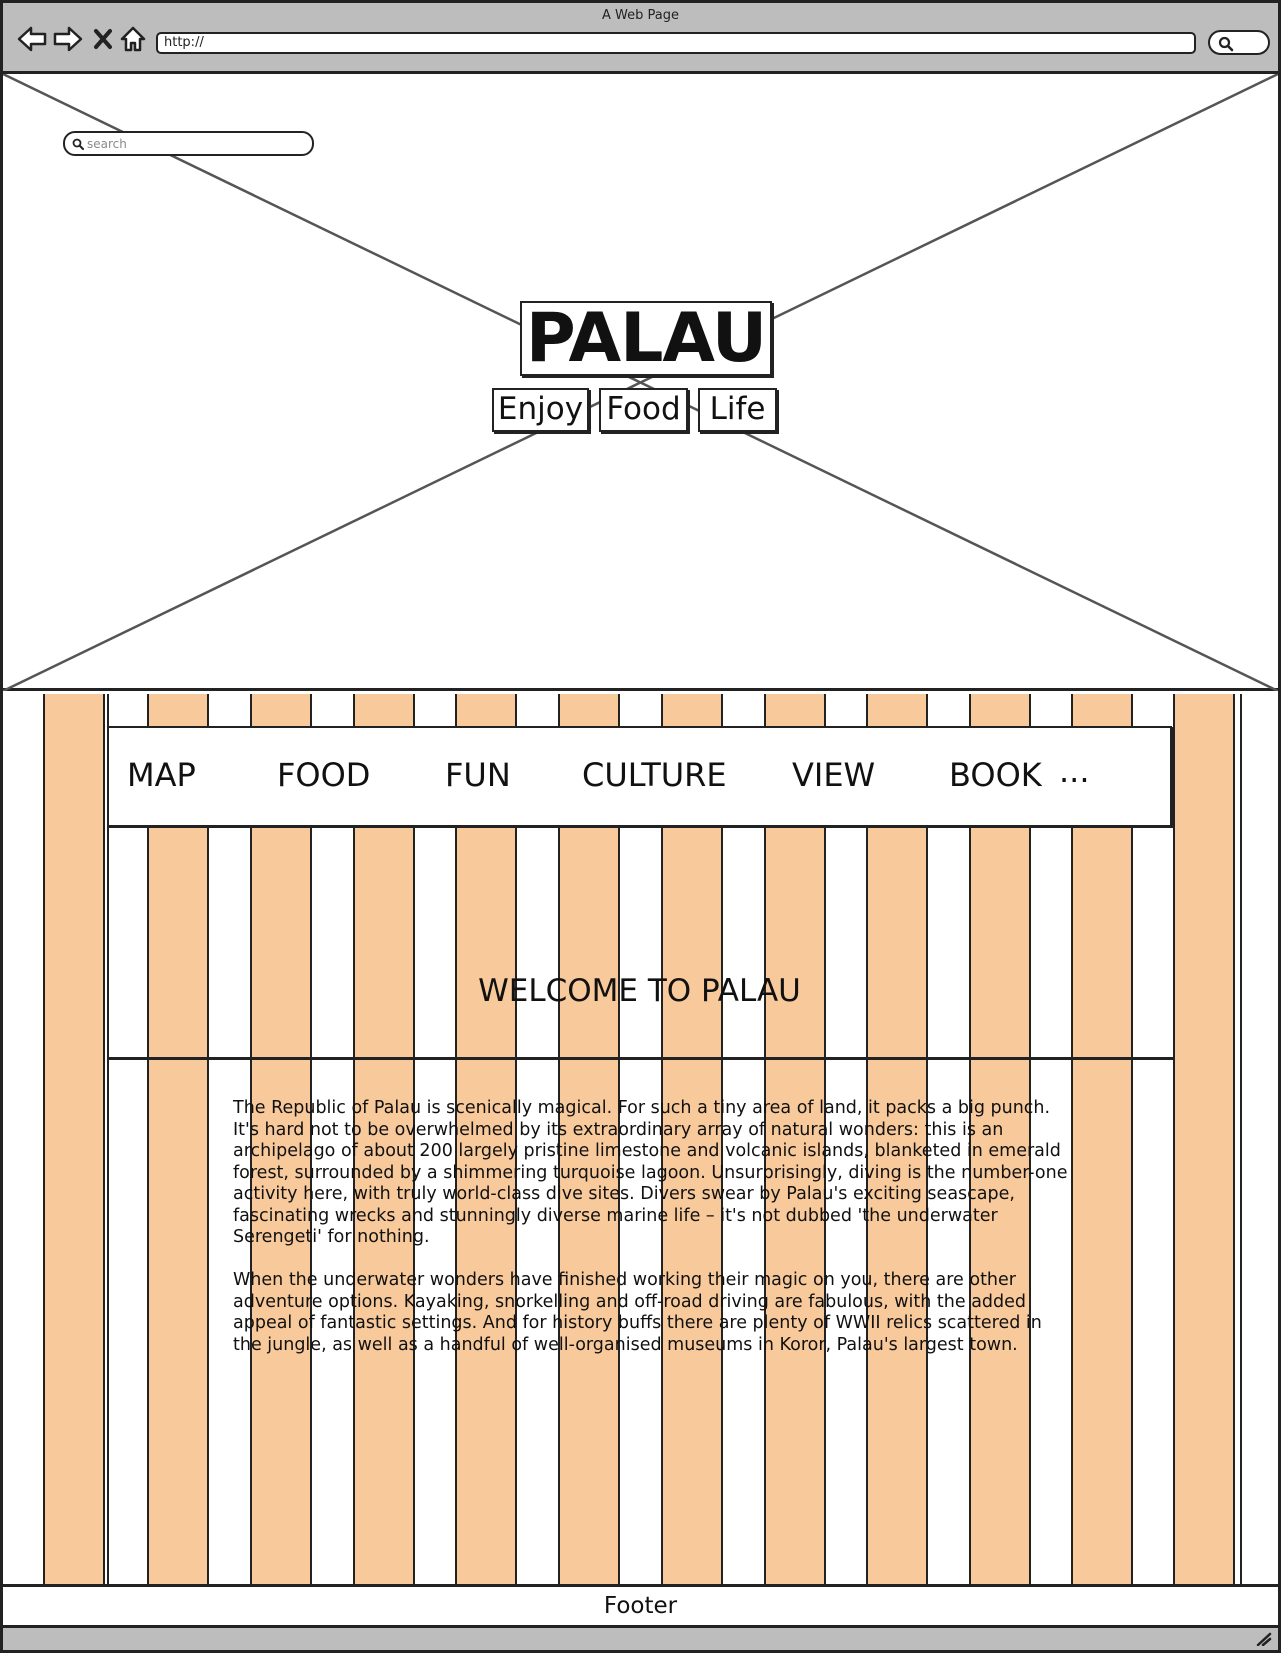 The height and width of the screenshot is (1653, 1281). Describe the element at coordinates (478, 775) in the screenshot. I see `nav-item-fun: FUN` at that location.